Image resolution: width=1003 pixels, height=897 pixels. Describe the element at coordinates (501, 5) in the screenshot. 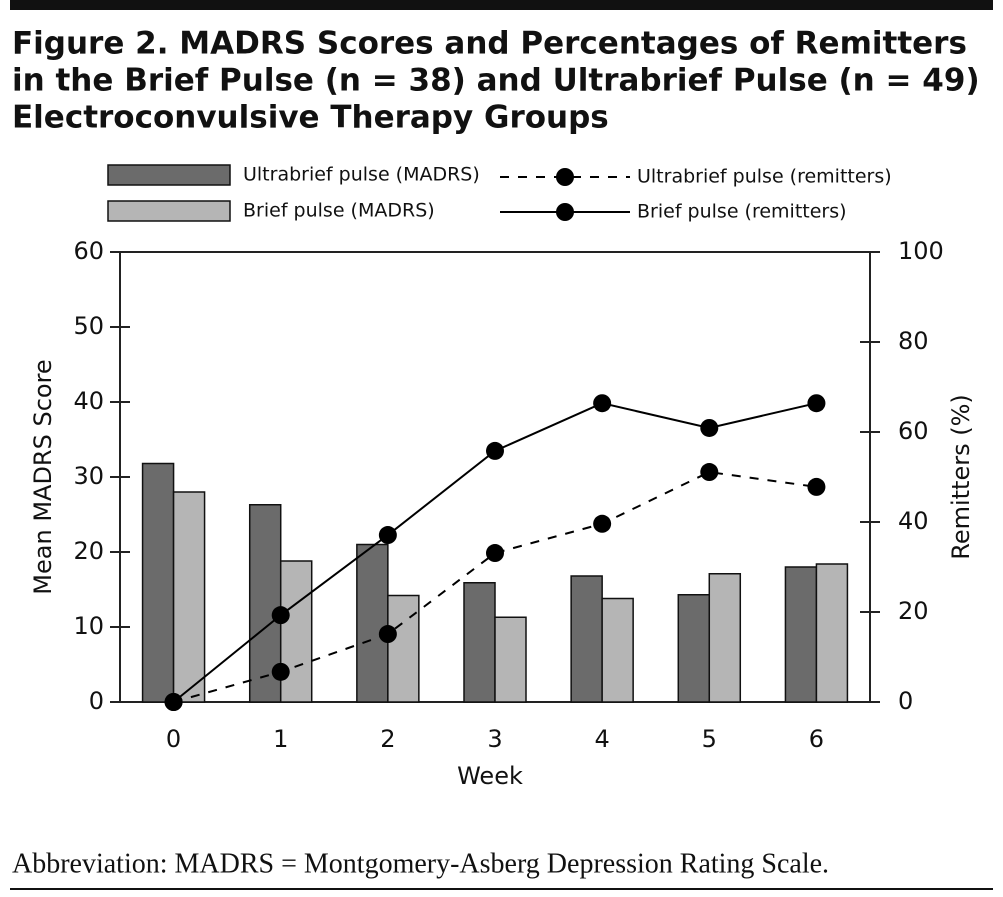

I see `top-rule` at that location.